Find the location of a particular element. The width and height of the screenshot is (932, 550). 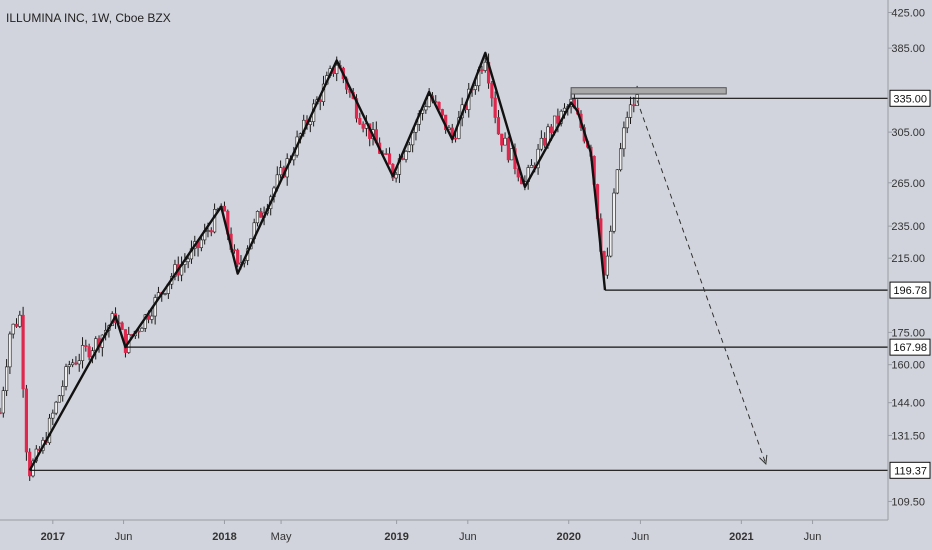

resistance-zone is located at coordinates (648, 91).